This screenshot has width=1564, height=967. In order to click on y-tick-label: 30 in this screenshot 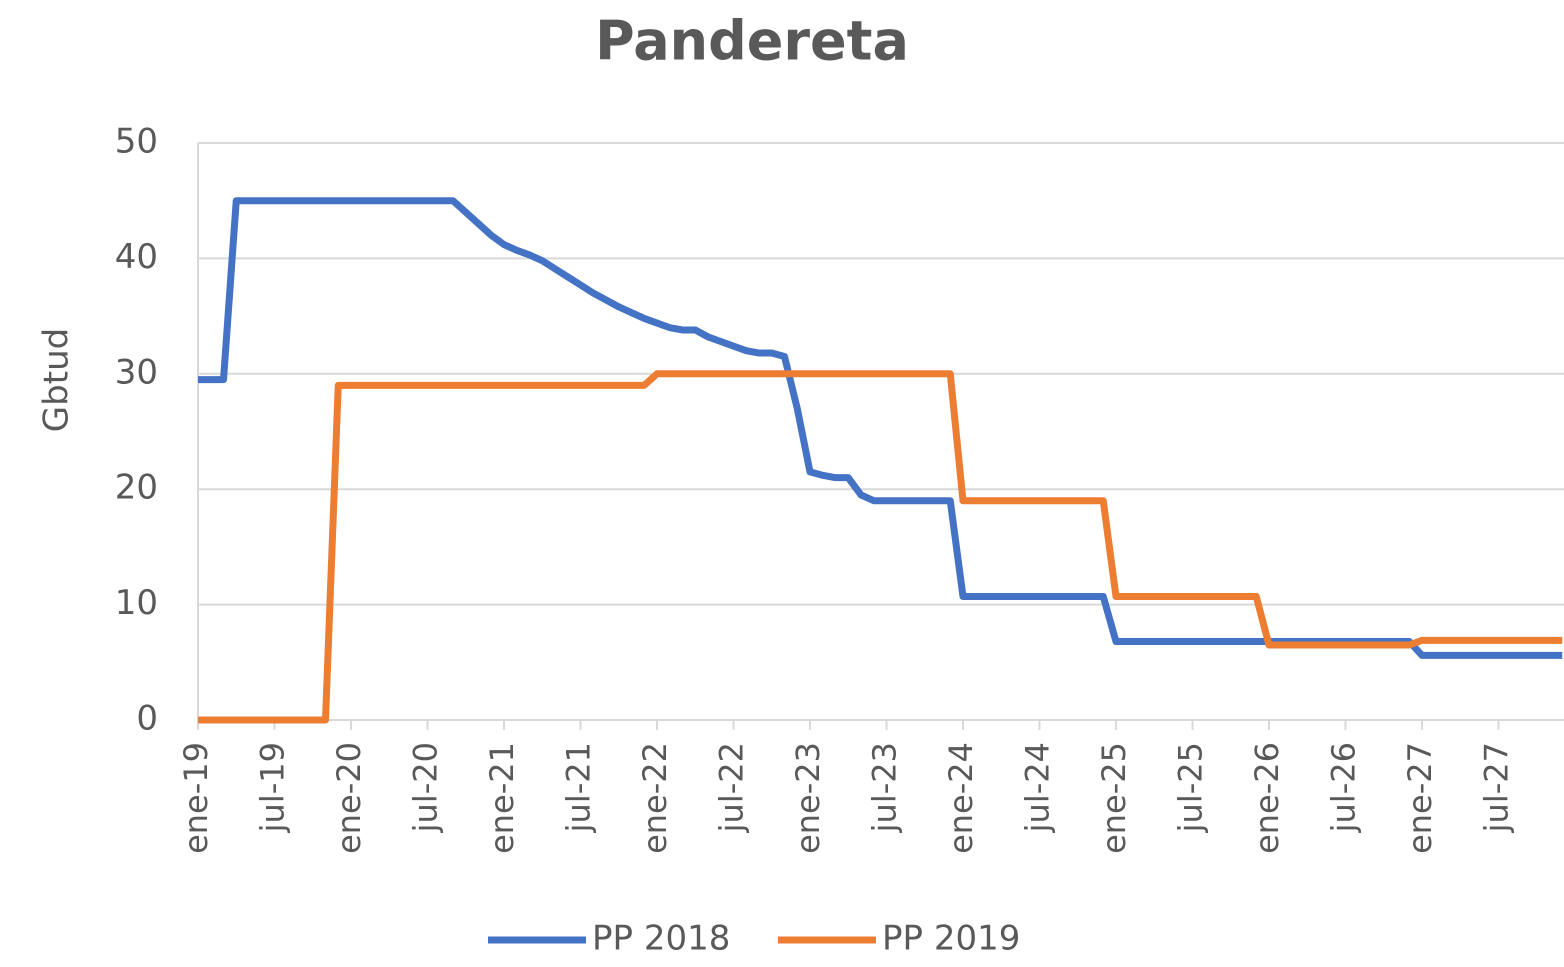, I will do `click(136, 372)`.